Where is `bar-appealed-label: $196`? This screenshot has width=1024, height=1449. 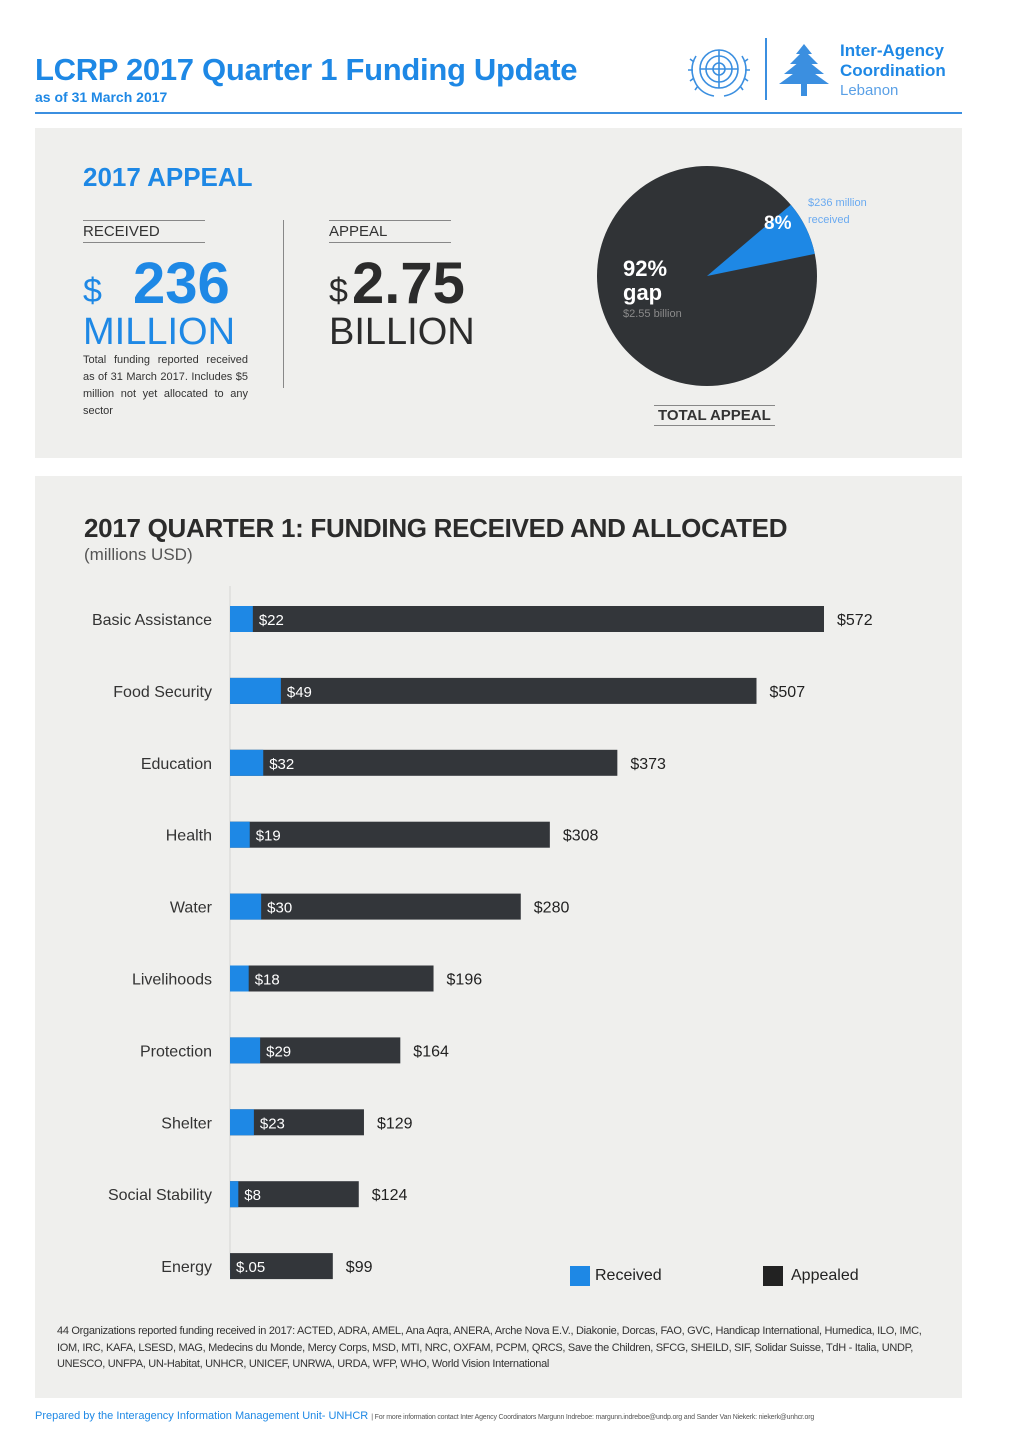 bar-appealed-label: $196 is located at coordinates (465, 980).